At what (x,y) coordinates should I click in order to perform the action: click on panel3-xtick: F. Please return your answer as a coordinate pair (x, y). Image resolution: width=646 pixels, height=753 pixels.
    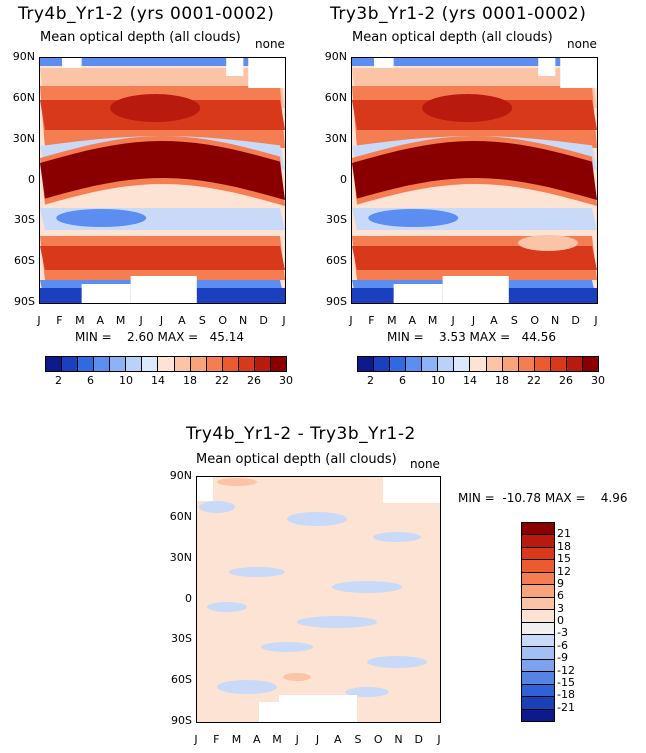
    Looking at the image, I should click on (216, 739).